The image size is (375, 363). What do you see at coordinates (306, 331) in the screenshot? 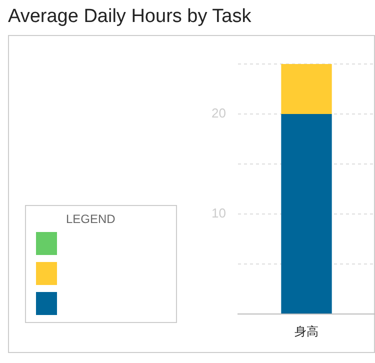
I see `x-tick-label: 身高` at bounding box center [306, 331].